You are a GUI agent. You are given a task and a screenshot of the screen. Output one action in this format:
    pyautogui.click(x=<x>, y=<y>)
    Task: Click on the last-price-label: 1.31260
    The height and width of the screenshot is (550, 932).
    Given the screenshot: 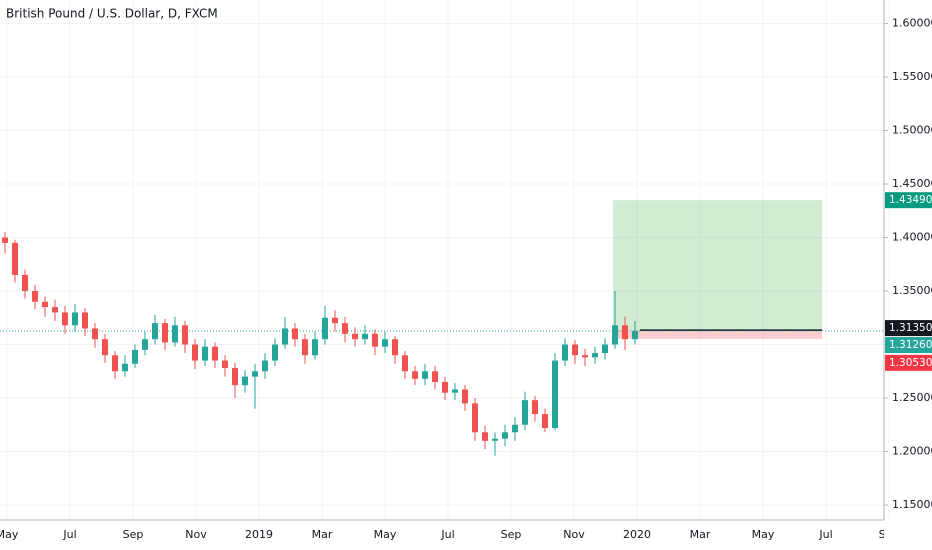 What is the action you would take?
    pyautogui.click(x=910, y=345)
    